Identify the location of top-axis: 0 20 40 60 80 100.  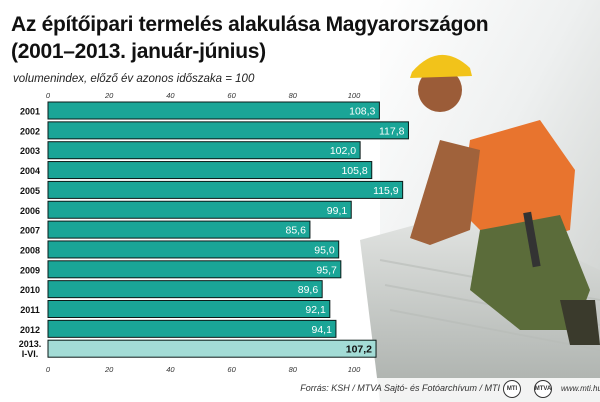
(203, 95).